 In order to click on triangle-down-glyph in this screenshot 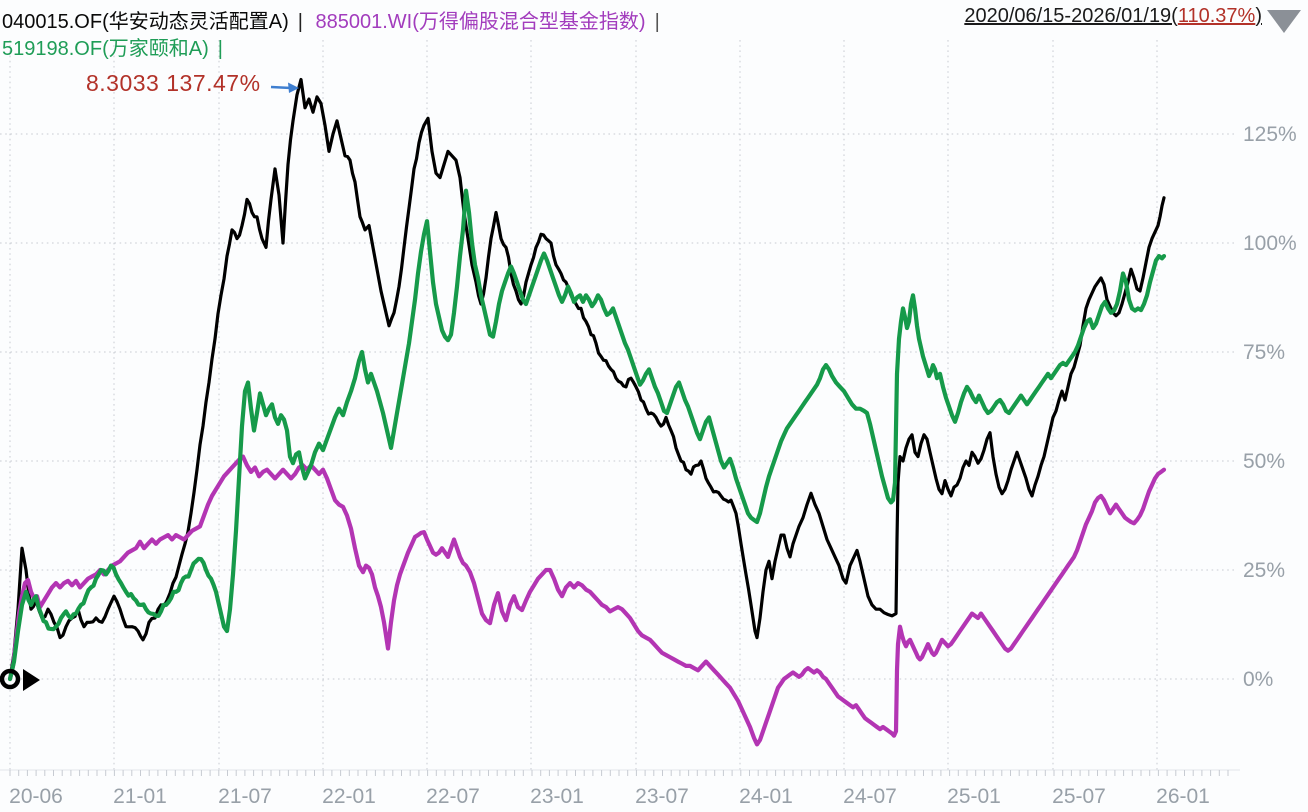, I will do `click(1284, 21)`.